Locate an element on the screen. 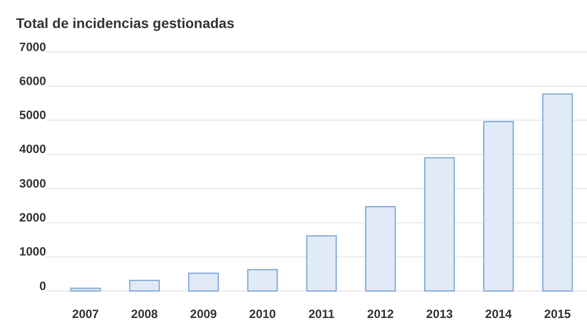 The image size is (587, 323). y-tick-label: 5000 is located at coordinates (32, 115).